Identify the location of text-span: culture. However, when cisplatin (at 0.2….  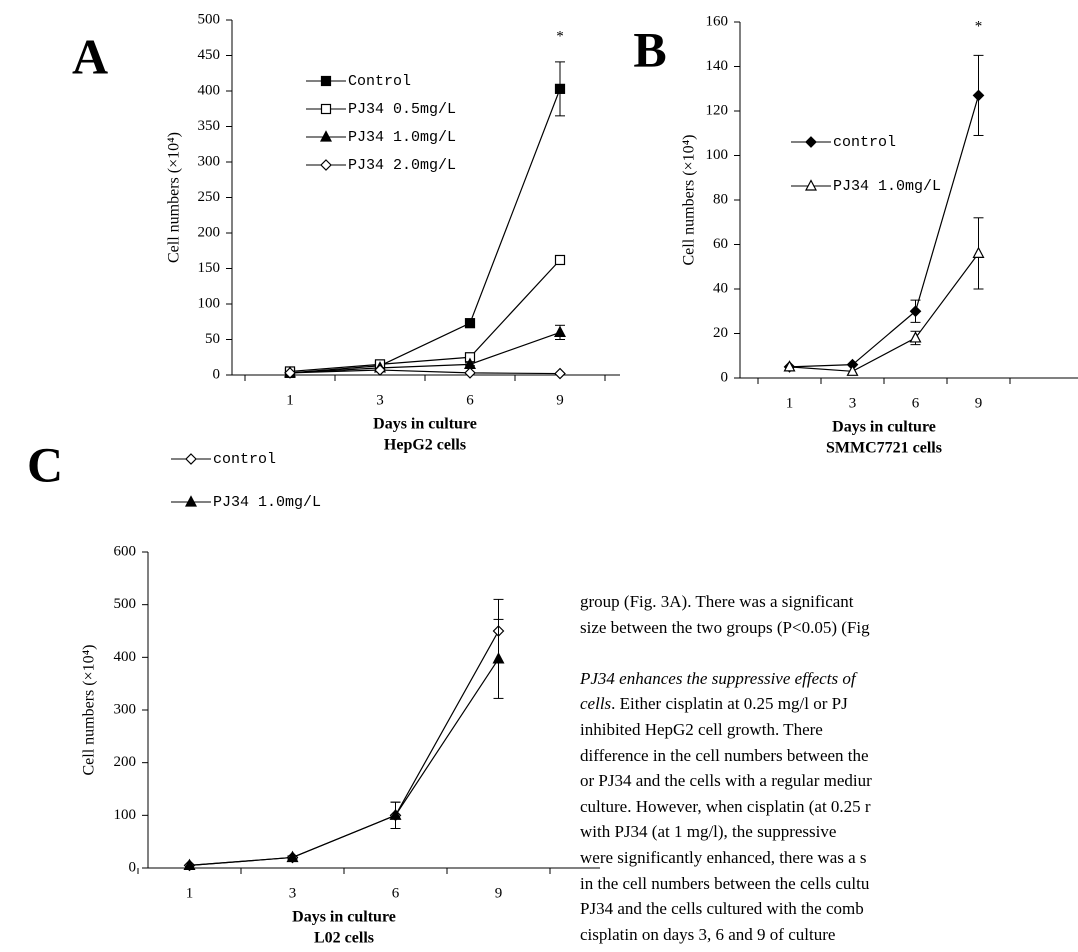
(725, 806).